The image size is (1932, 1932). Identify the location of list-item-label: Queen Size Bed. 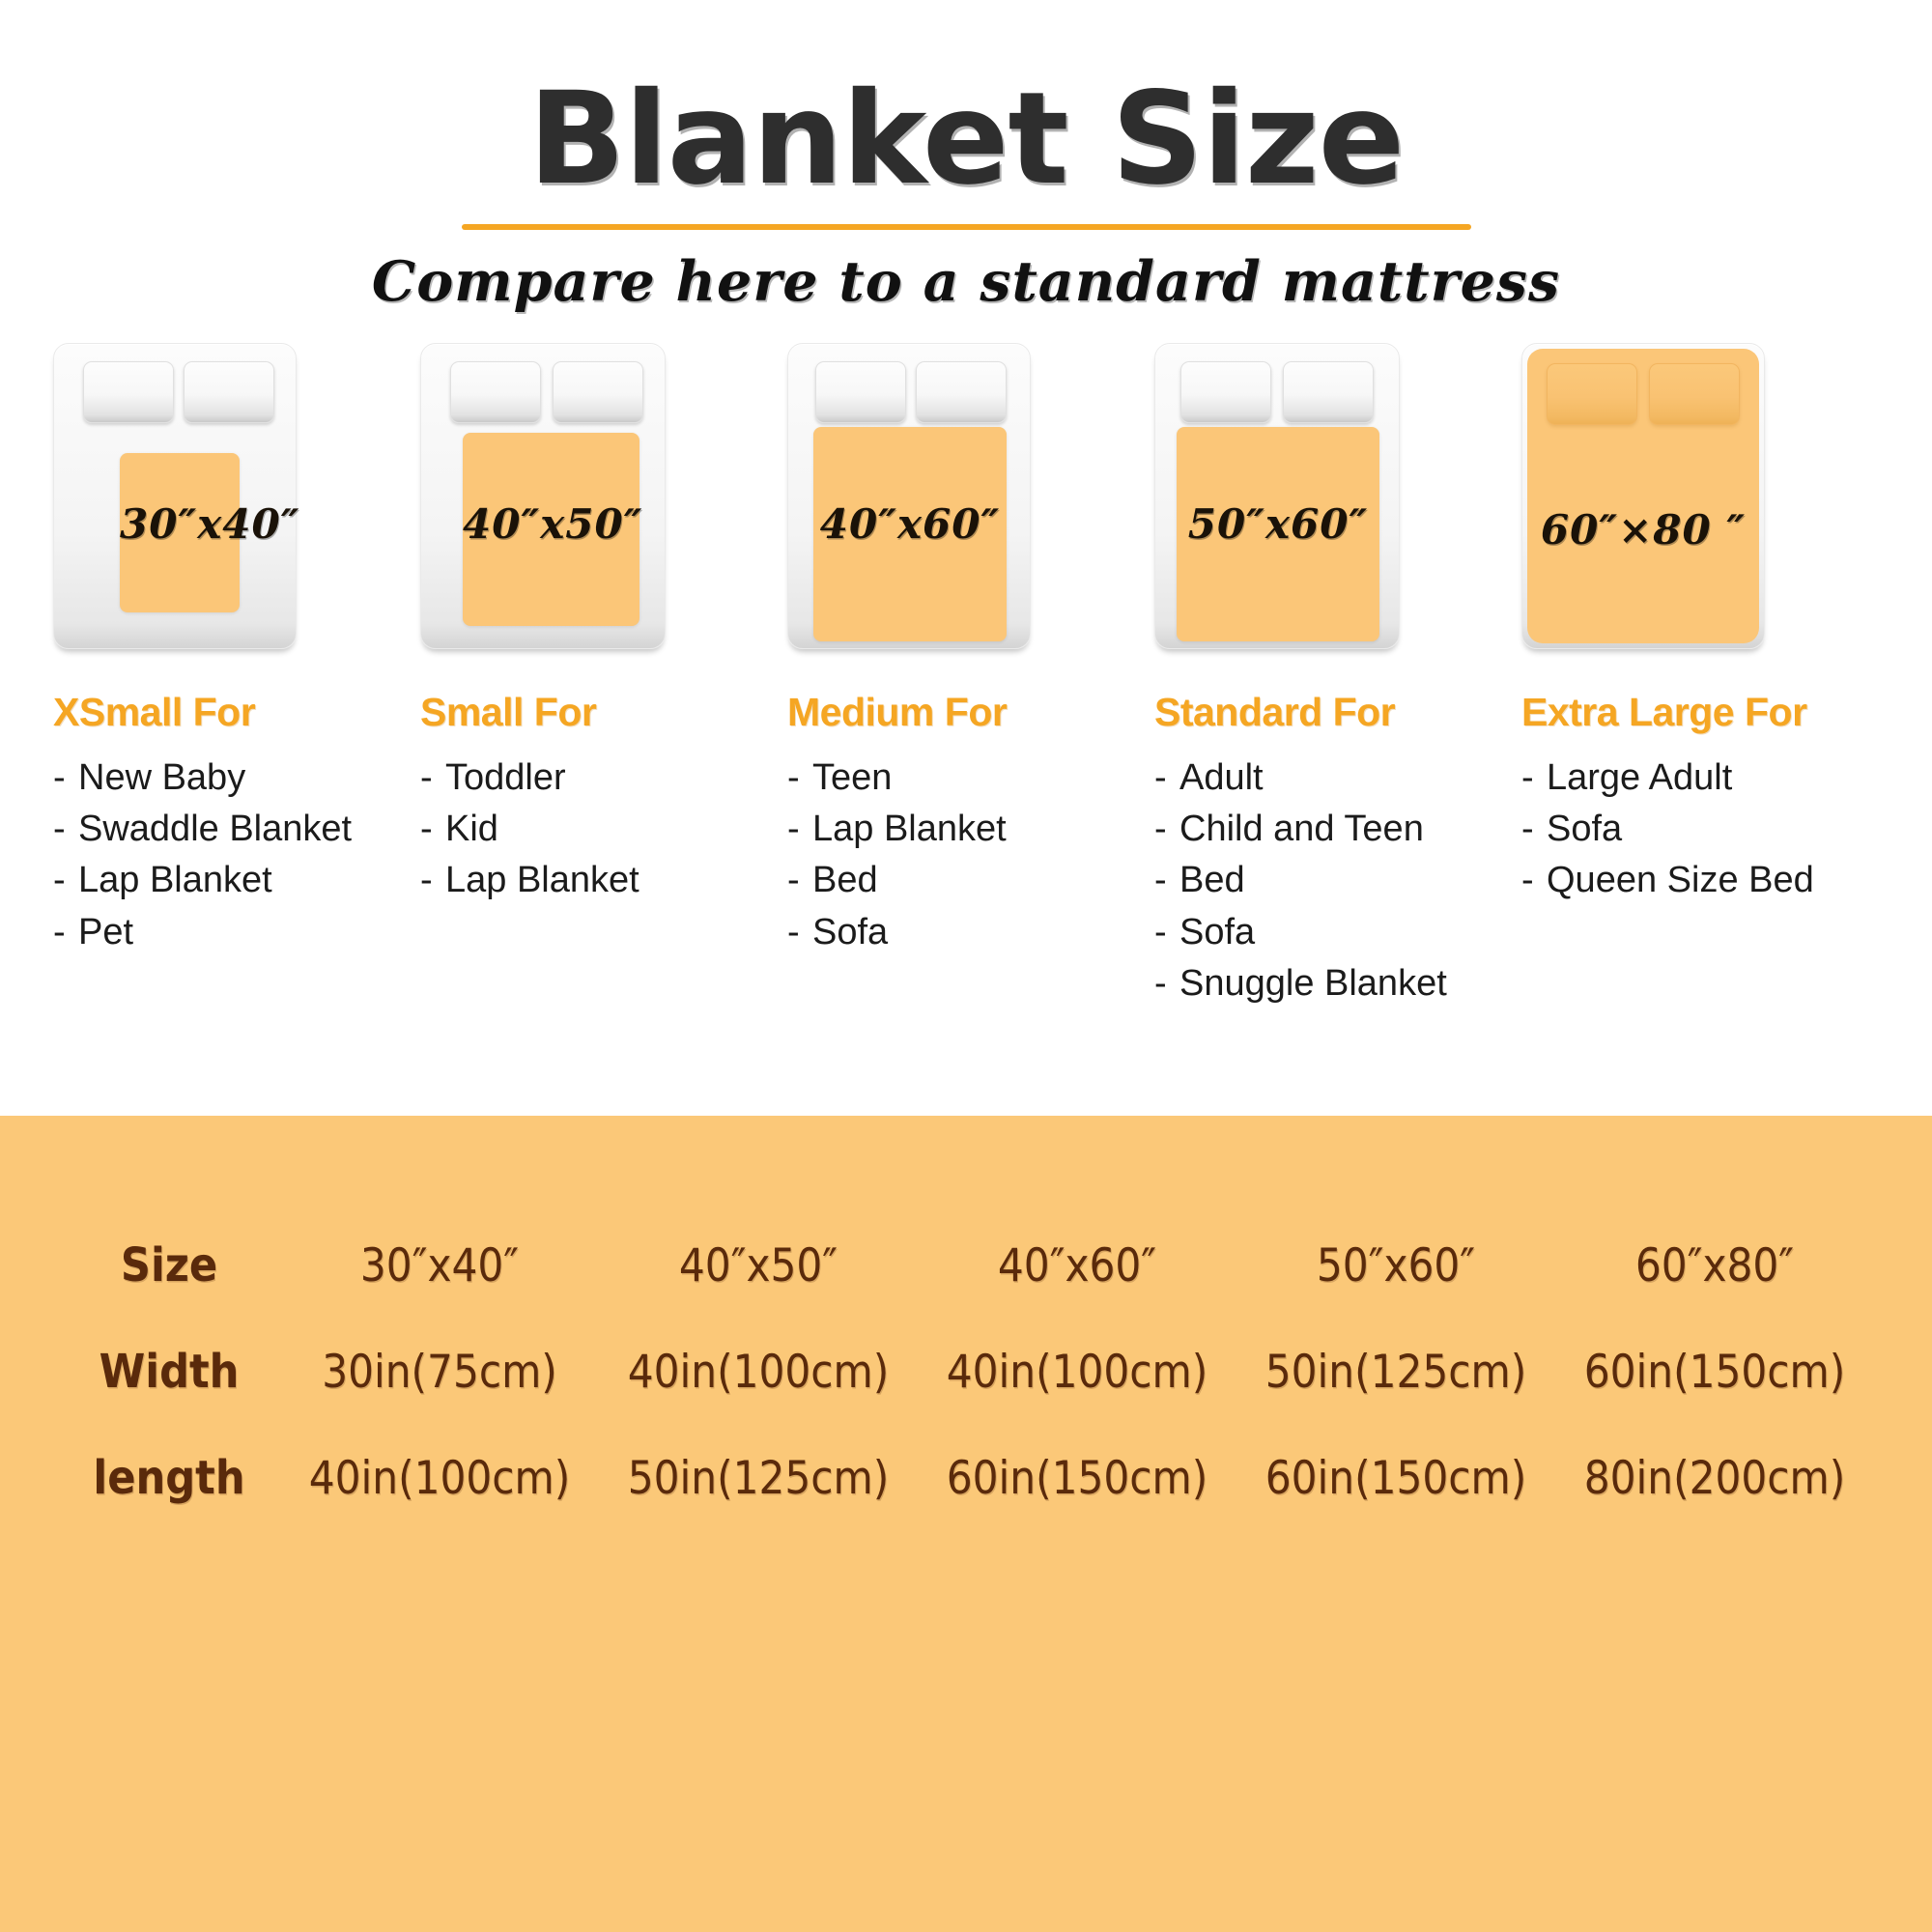
(1680, 880).